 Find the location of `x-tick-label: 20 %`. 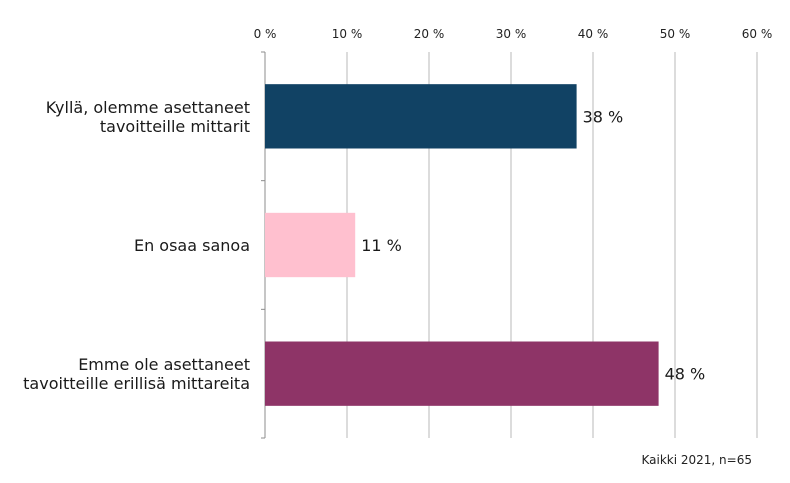

x-tick-label: 20 % is located at coordinates (429, 34).